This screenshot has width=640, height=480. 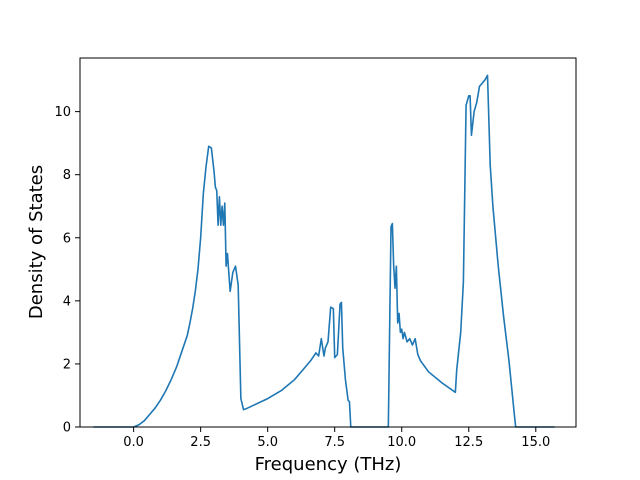 I want to click on x-tick-label: 2.5, so click(x=200, y=442).